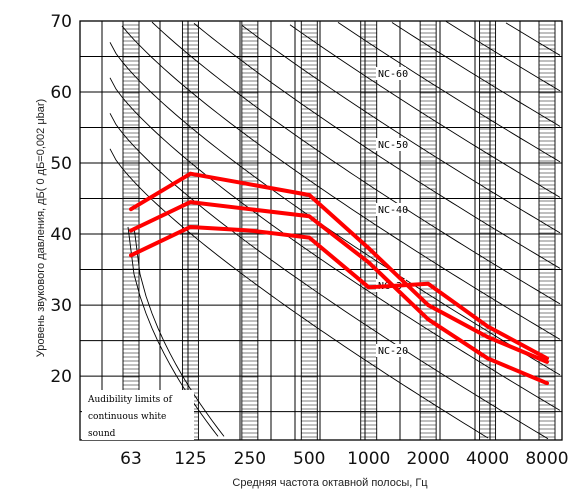 The height and width of the screenshot is (496, 587). What do you see at coordinates (61, 22) in the screenshot?
I see `y-tick-label: 70` at bounding box center [61, 22].